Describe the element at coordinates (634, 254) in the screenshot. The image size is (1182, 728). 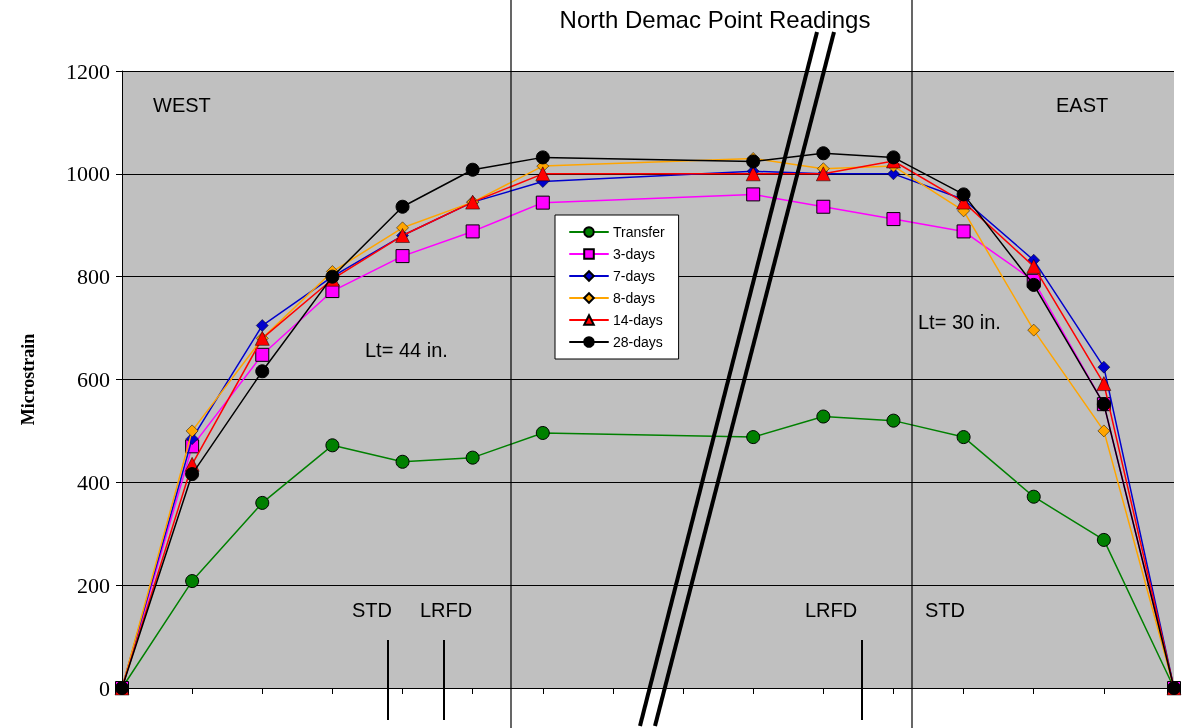
I see `legend-label: 3-days` at that location.